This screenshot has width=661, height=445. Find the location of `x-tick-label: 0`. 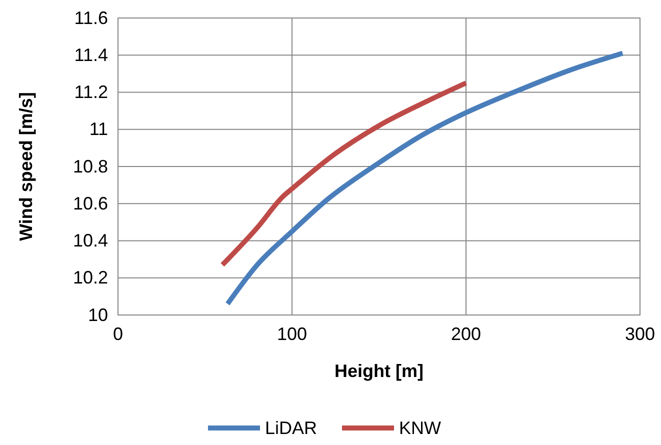

x-tick-label: 0 is located at coordinates (118, 334).